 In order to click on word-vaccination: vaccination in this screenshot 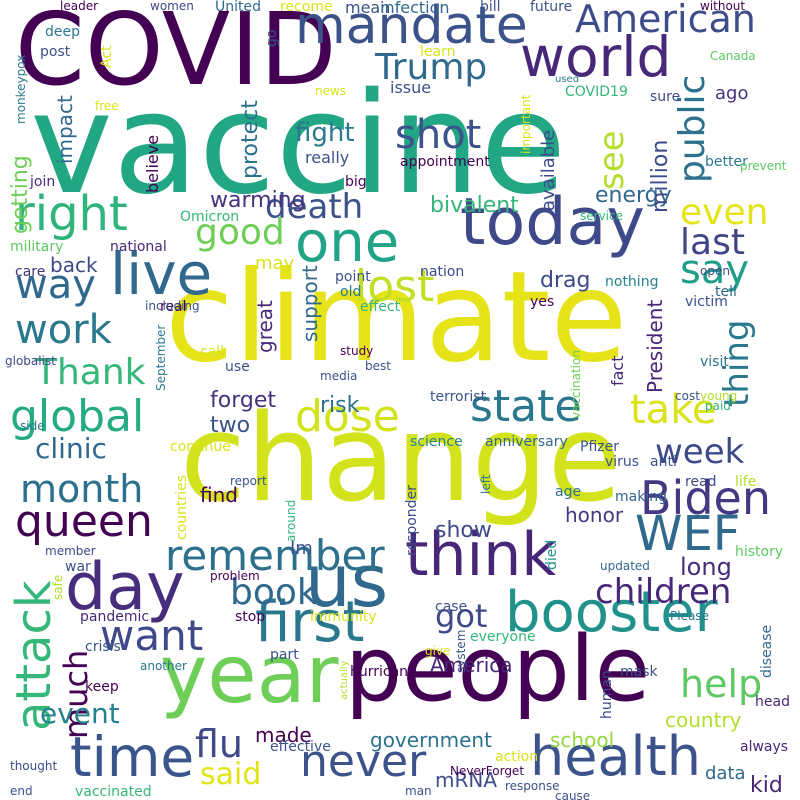, I will do `click(576, 384)`.